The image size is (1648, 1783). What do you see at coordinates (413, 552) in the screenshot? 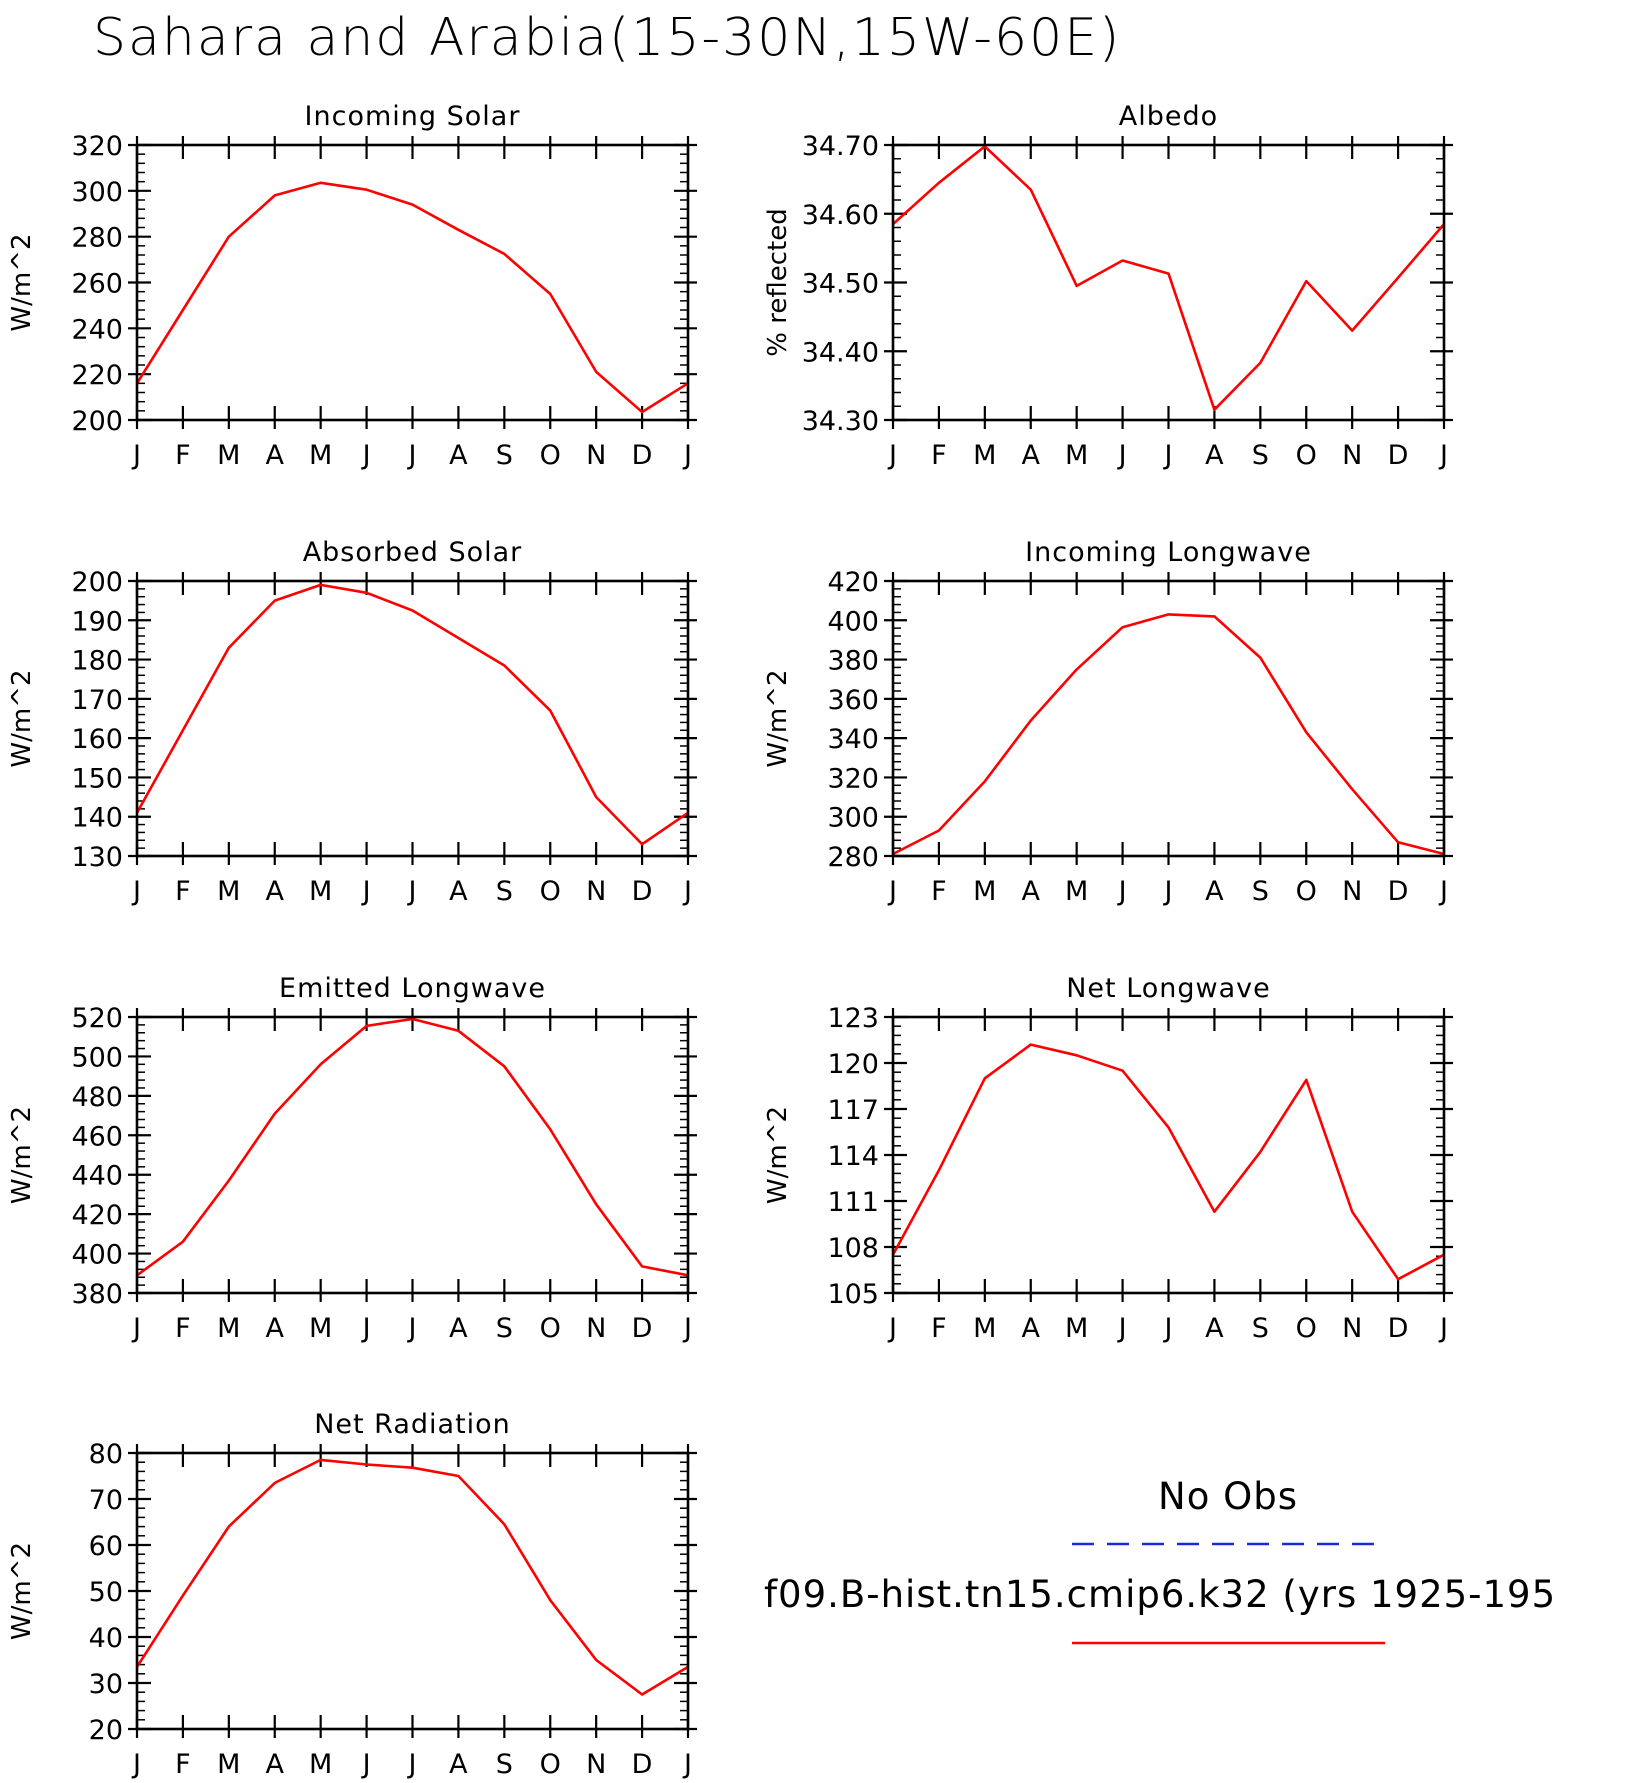
I see `panel-title: Absorbed Solar` at bounding box center [413, 552].